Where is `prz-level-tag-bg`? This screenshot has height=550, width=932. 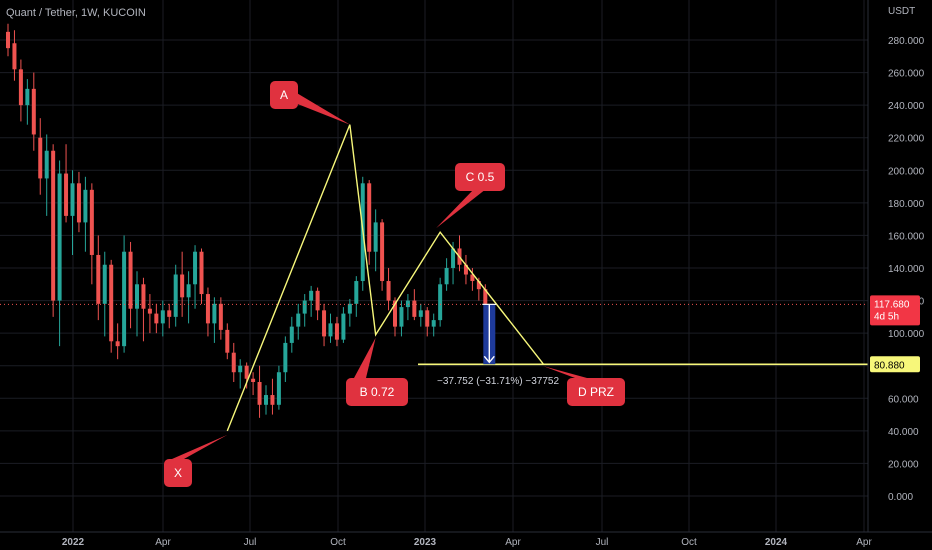
prz-level-tag-bg is located at coordinates (895, 364).